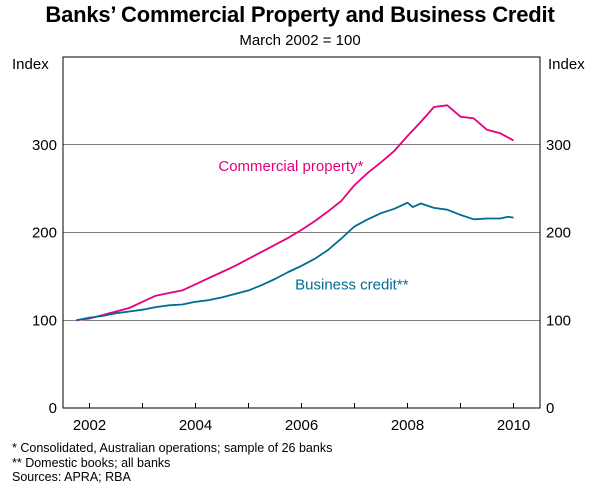 This screenshot has height=489, width=600. I want to click on series-annotations: Commercial property* Business credit**, so click(313, 225).